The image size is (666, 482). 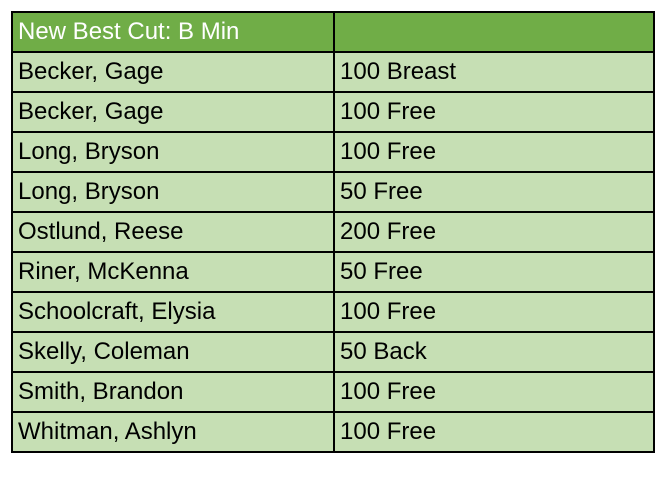 I want to click on table-row: Schoolcraft, Elysia 100 Free, so click(x=333, y=312).